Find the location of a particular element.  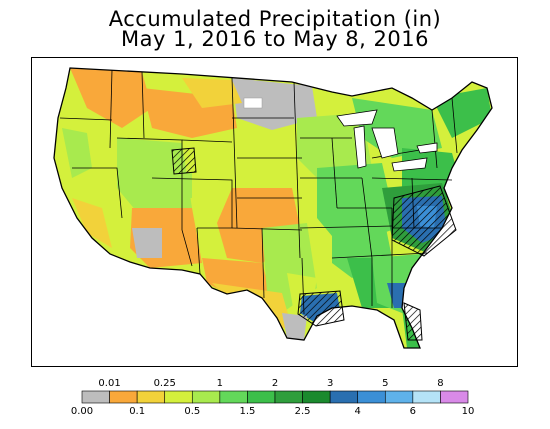

legend-label-bottom: 6 is located at coordinates (413, 411).